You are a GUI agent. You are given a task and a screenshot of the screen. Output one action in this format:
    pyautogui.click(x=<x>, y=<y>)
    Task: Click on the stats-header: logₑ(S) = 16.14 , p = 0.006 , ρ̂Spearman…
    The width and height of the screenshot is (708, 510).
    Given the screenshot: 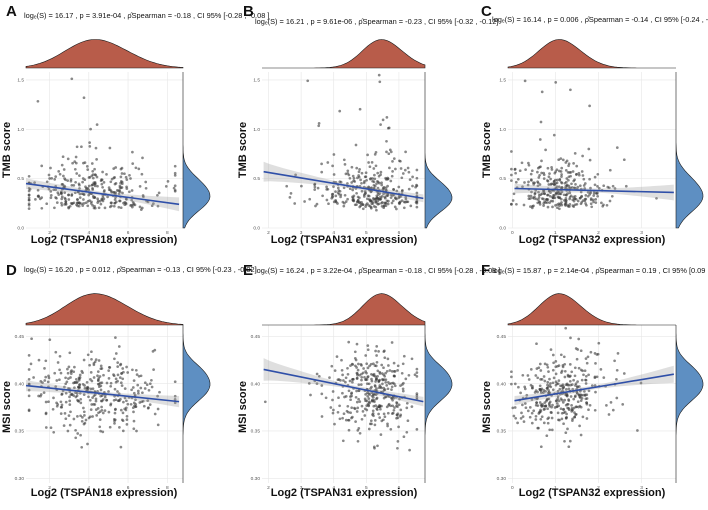 What is the action you would take?
    pyautogui.click(x=600, y=19)
    